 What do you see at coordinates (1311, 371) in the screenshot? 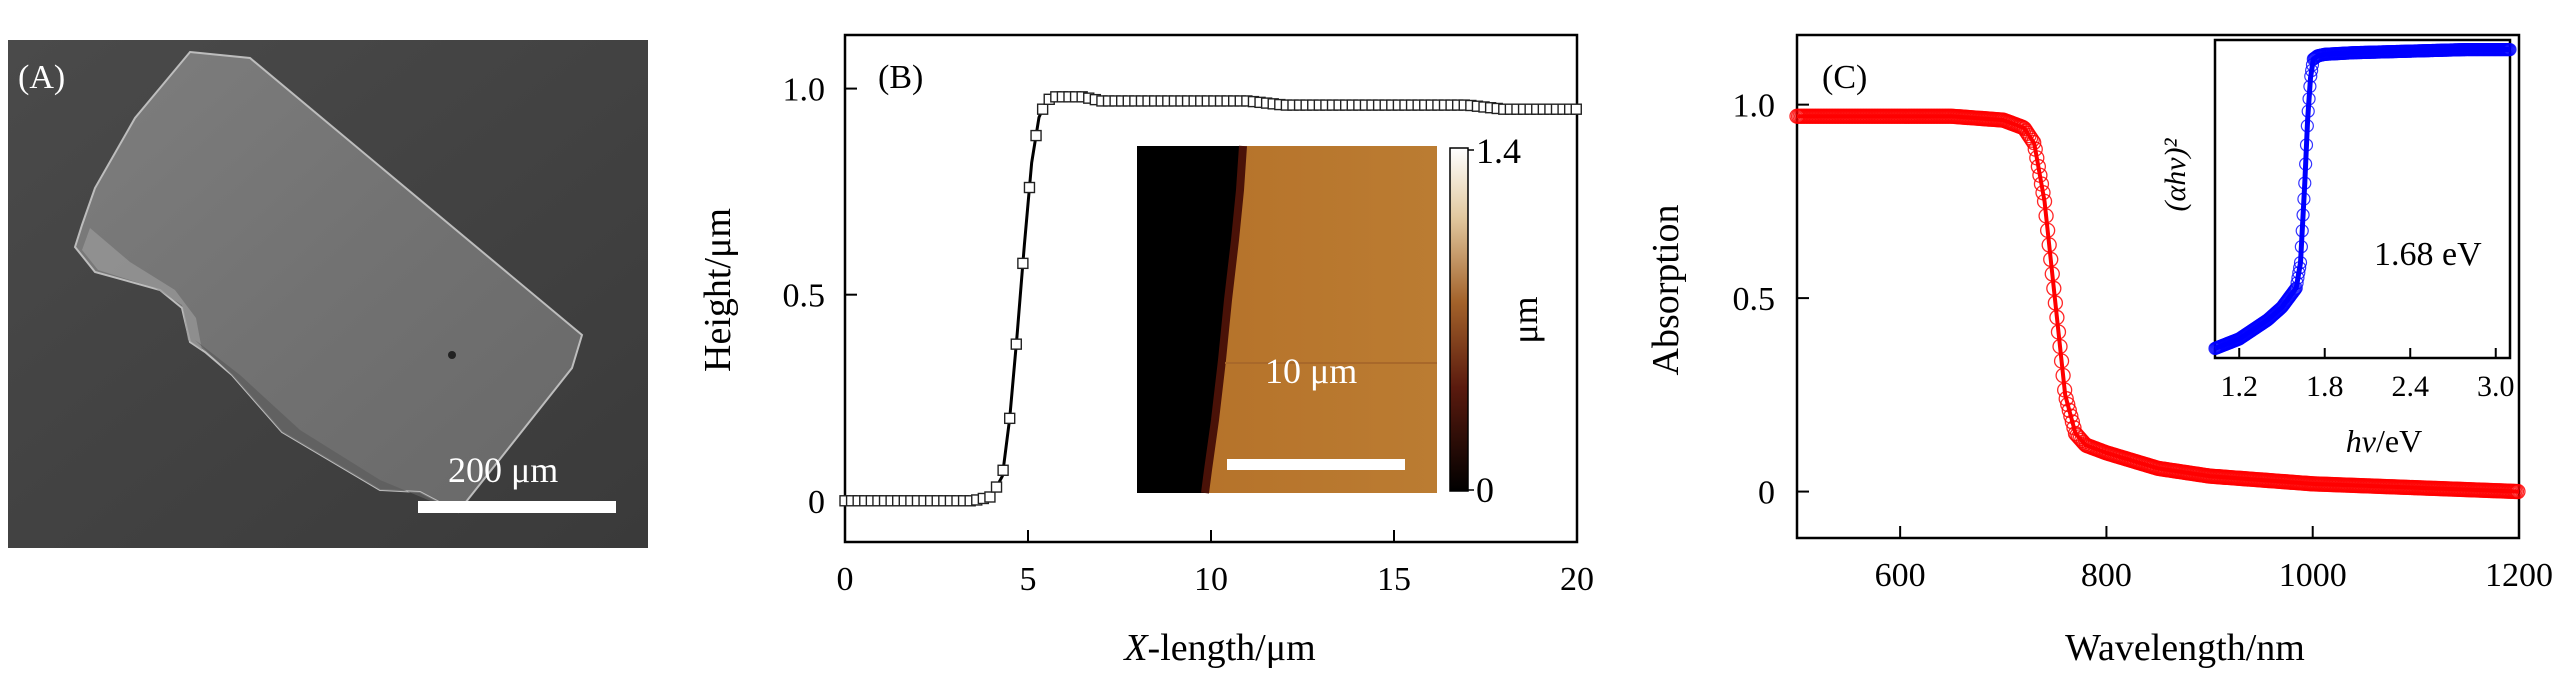
I see `afm-scalebar-label: 10 μm` at bounding box center [1311, 371].